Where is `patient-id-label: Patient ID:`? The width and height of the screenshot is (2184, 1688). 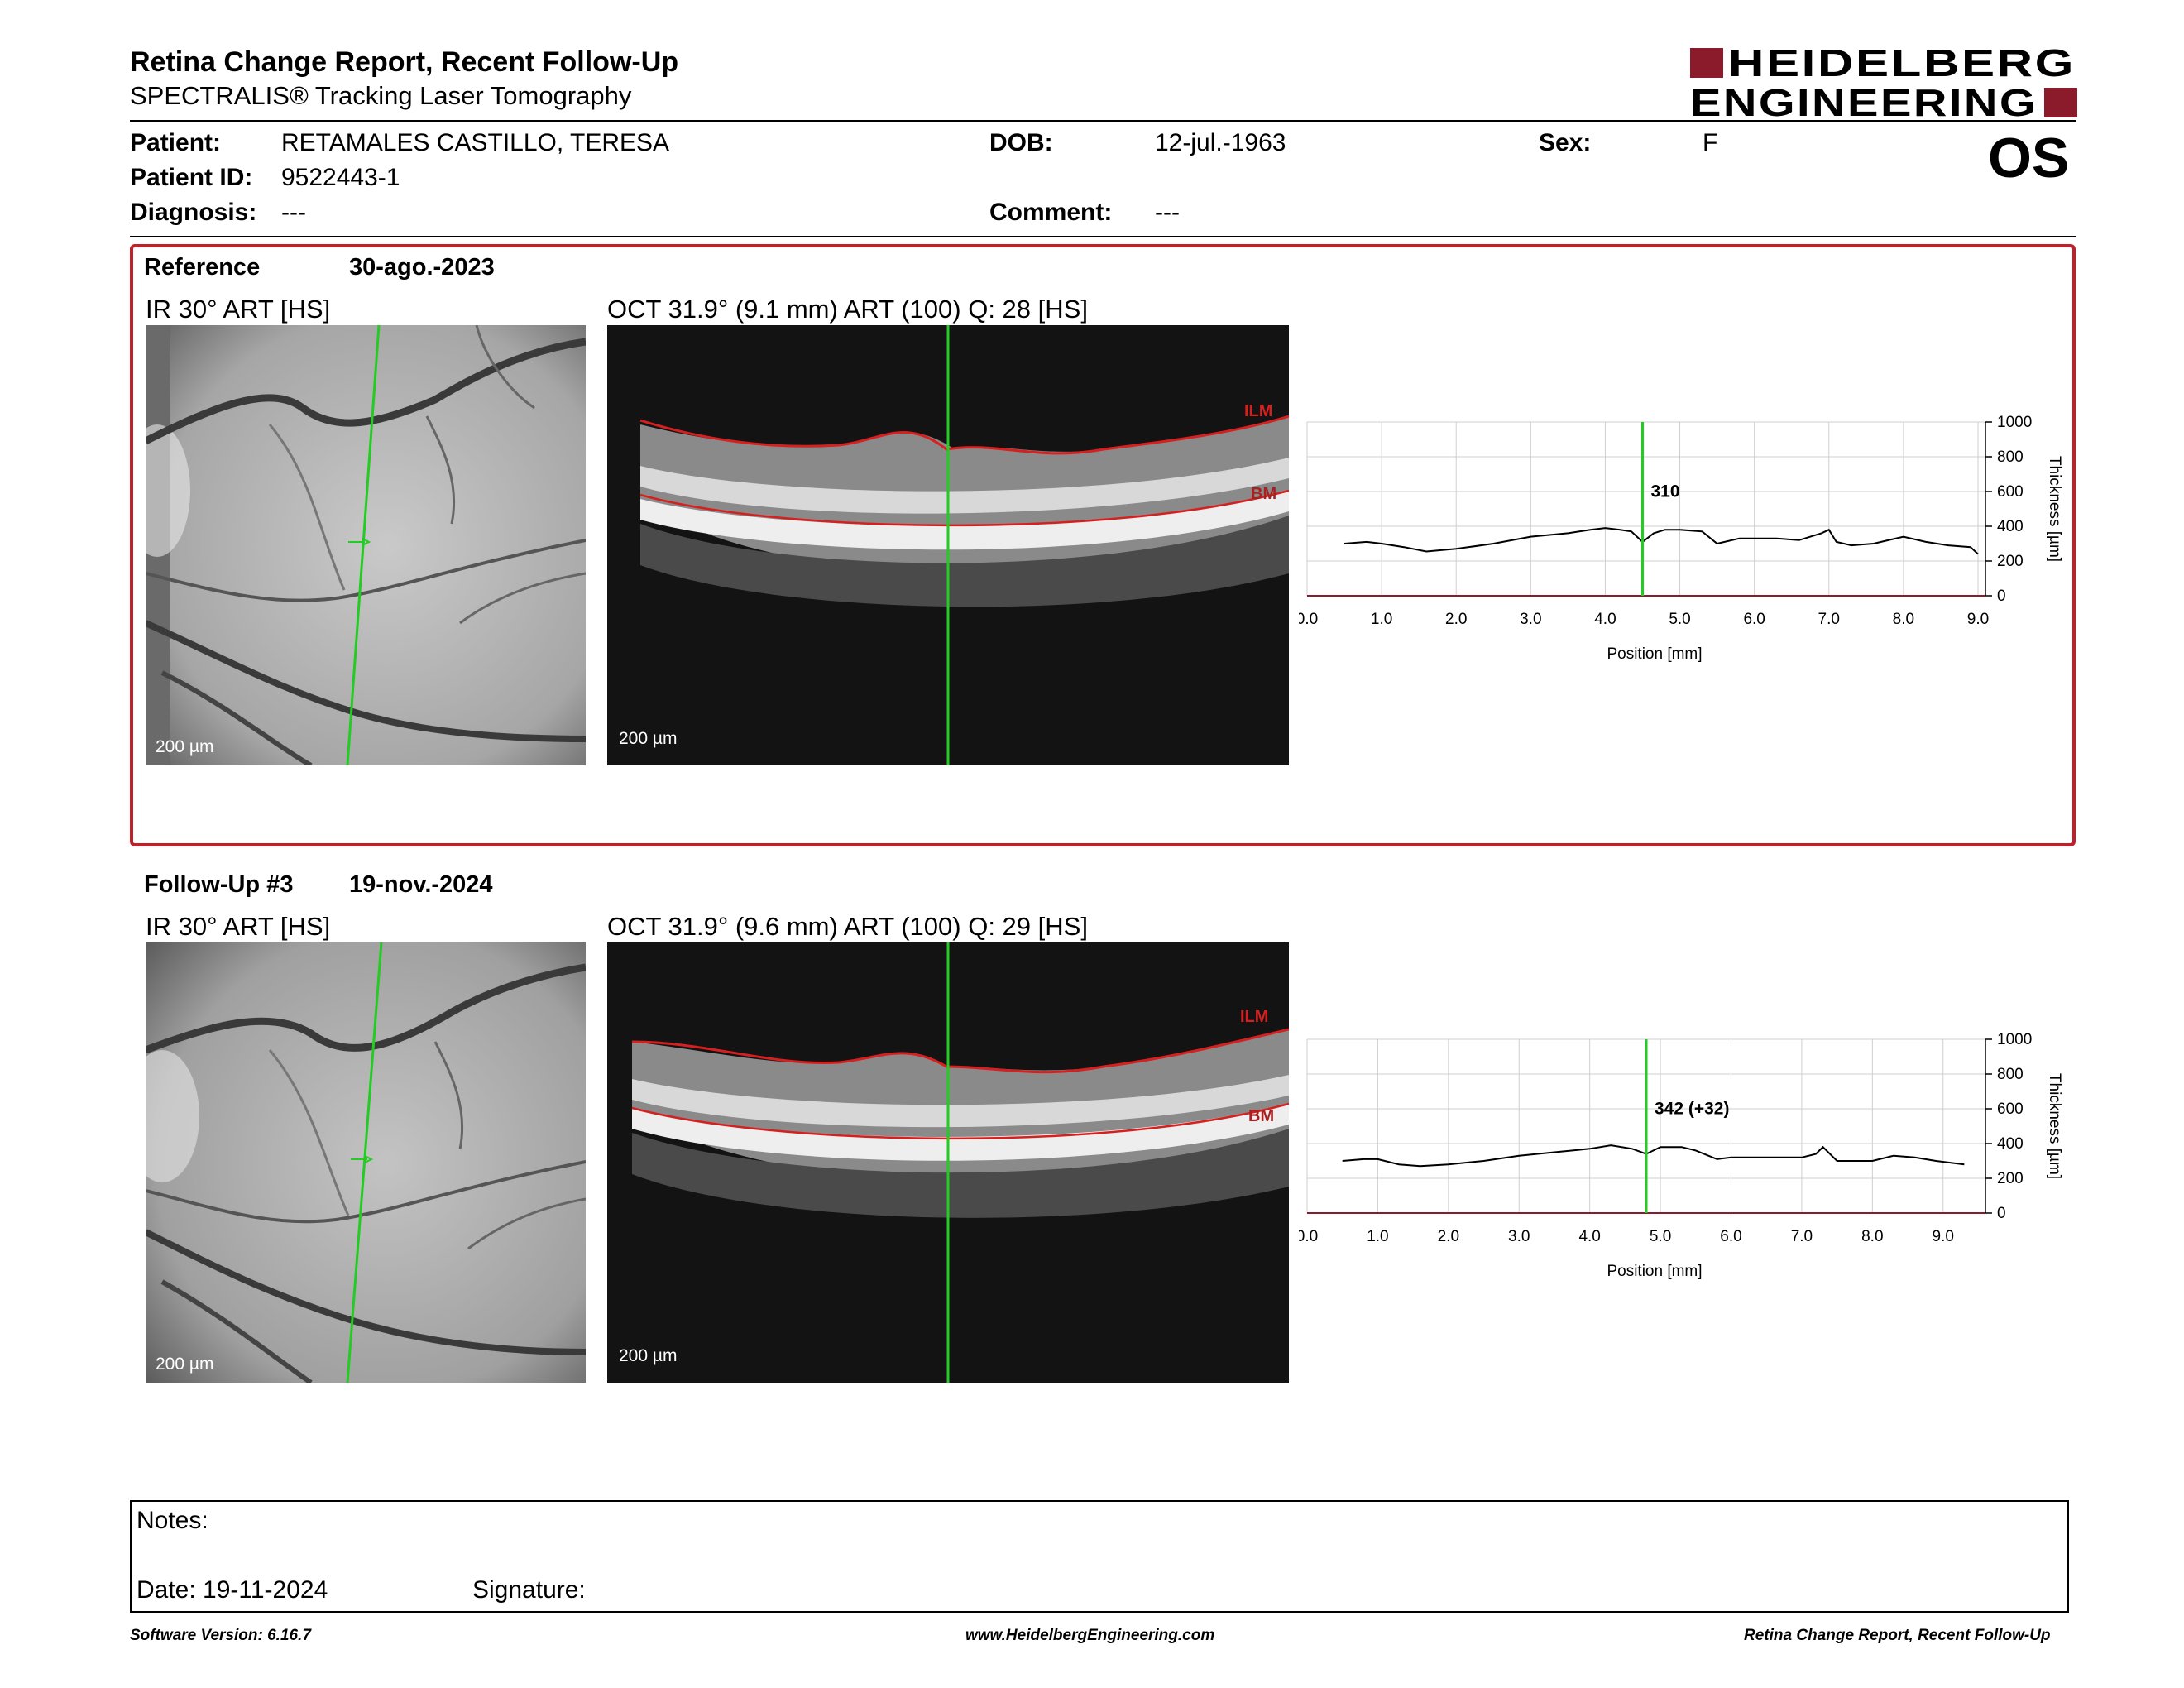 patient-id-label: Patient ID: is located at coordinates (191, 177).